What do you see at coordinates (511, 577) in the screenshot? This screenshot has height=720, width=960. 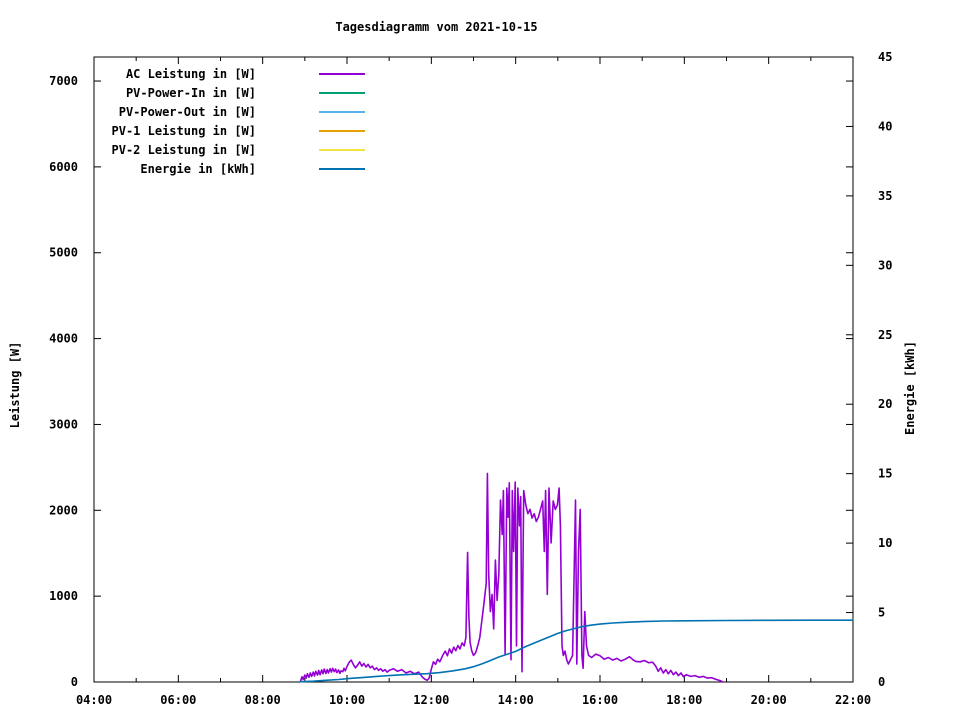 I see `series-line-ac-leistung-in-w` at bounding box center [511, 577].